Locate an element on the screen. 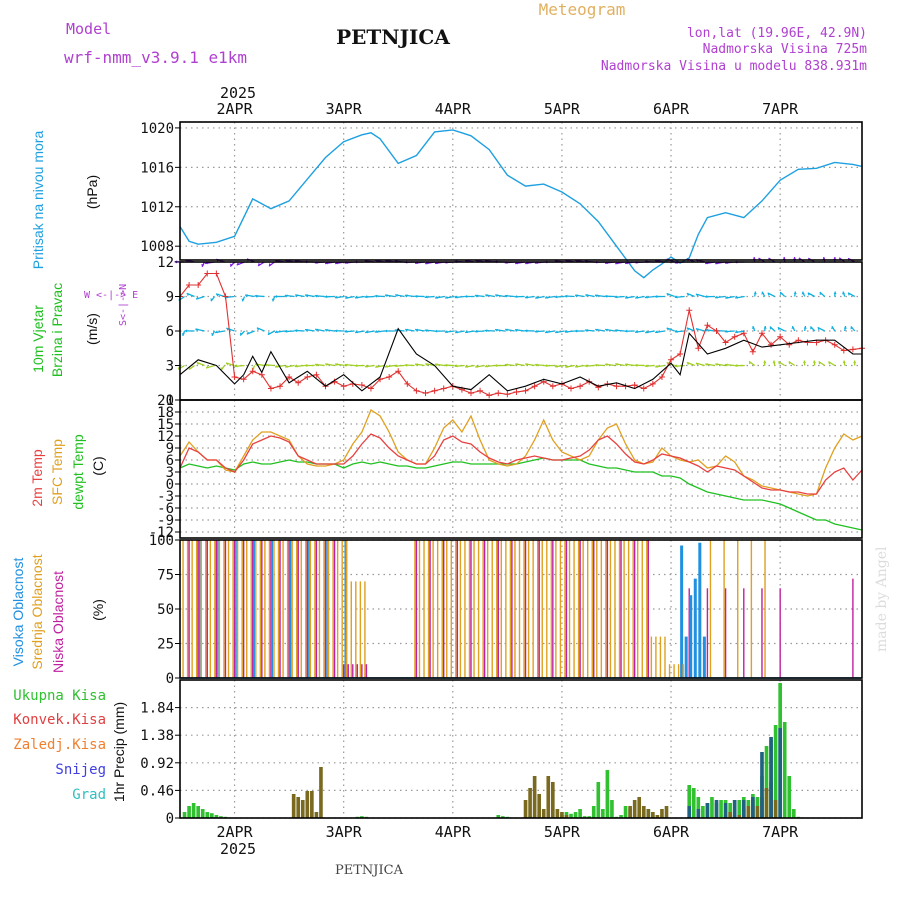  ytick-label: 9 is located at coordinates (170, 298).